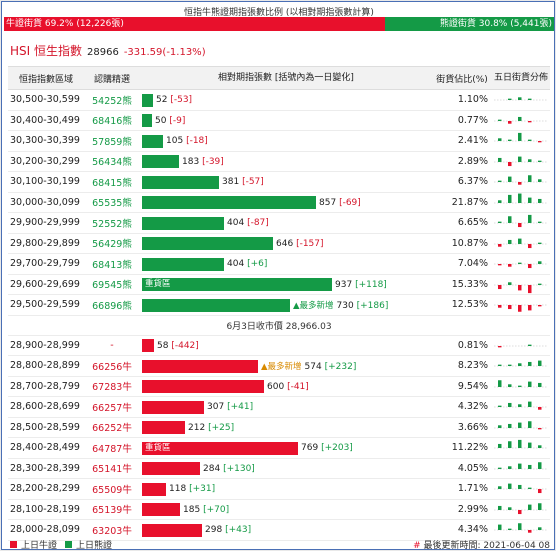 The height and width of the screenshot is (551, 556). What do you see at coordinates (112, 224) in the screenshot?
I see `warrant-code-link: 52552熊` at bounding box center [112, 224].